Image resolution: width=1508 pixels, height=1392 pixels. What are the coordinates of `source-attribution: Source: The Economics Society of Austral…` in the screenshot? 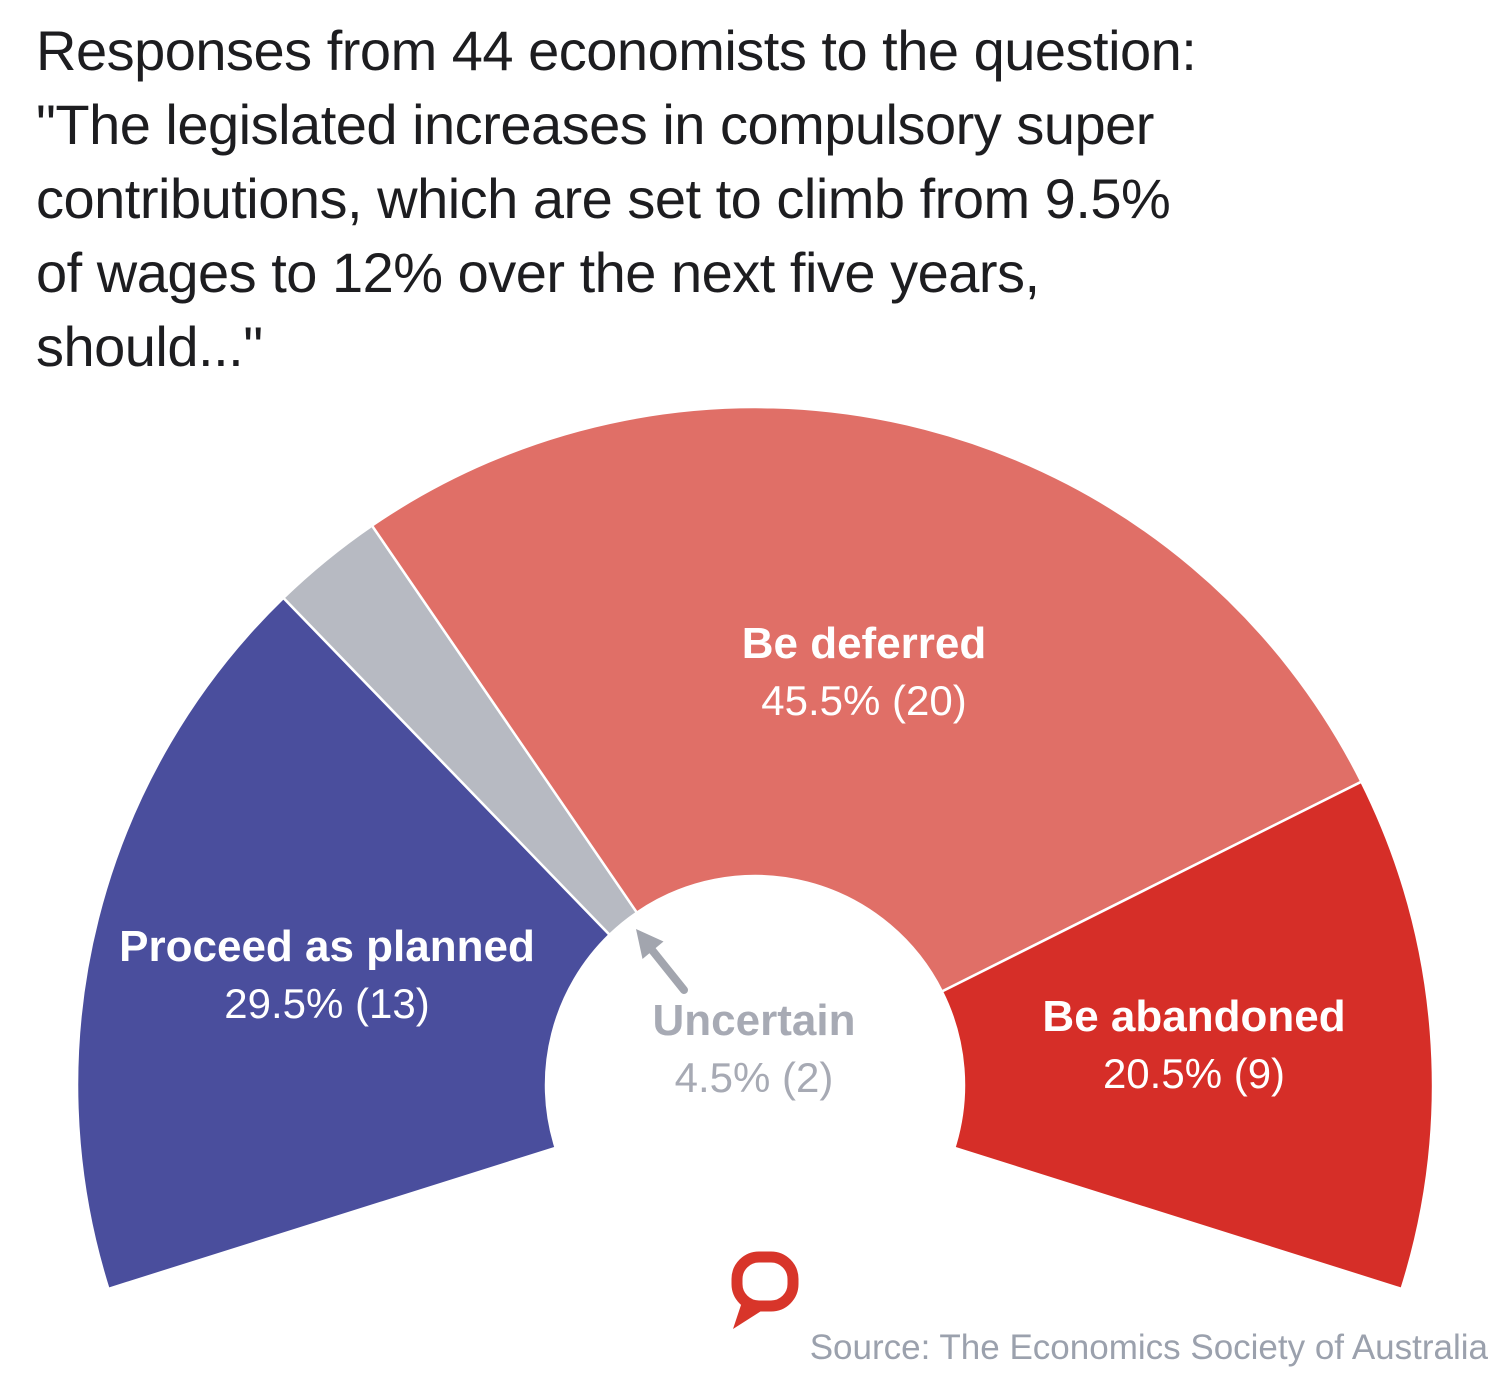 It's located at (1148, 1347).